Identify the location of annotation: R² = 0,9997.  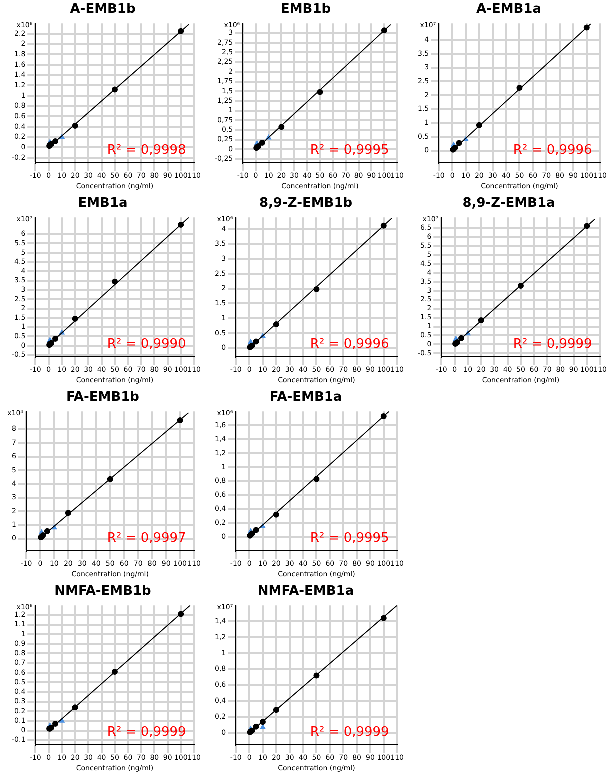
(146, 538).